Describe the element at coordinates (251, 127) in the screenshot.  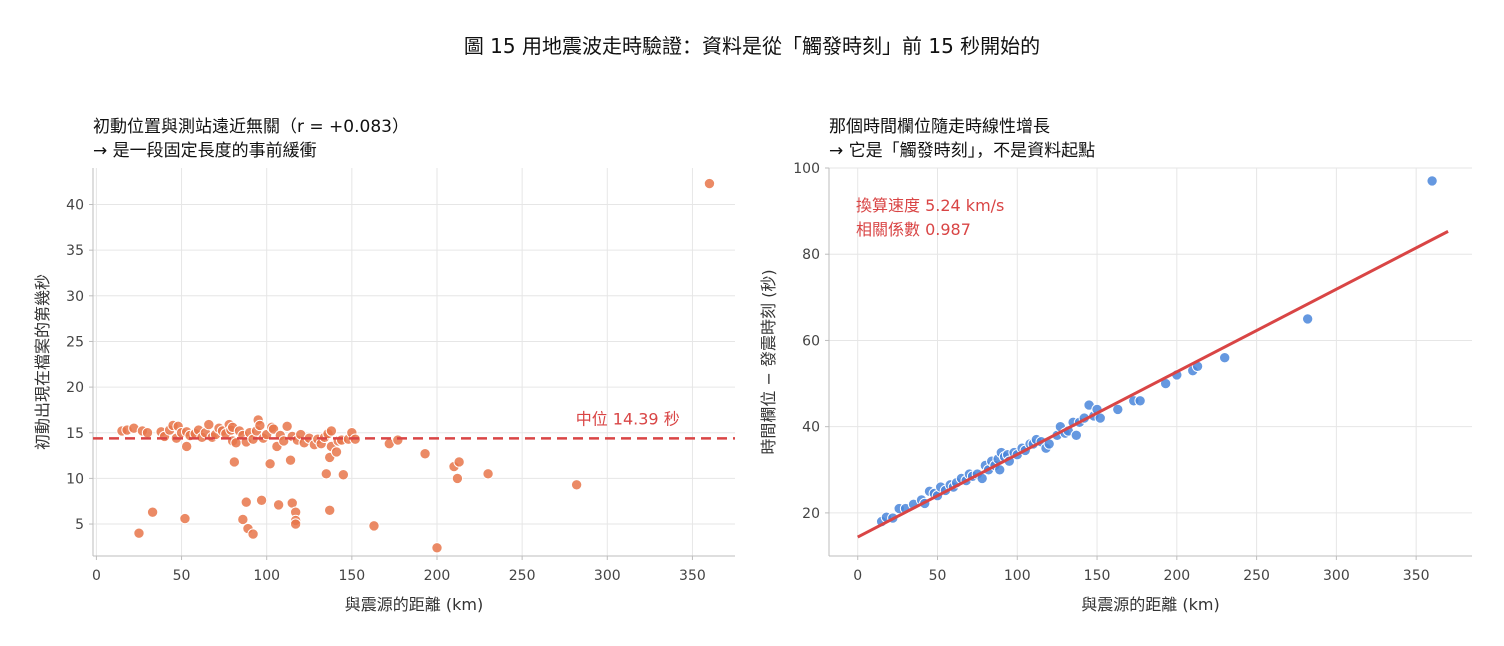
I see `panel-title-line: 初動位置與測站遠近無關（r = +0.083）` at that location.